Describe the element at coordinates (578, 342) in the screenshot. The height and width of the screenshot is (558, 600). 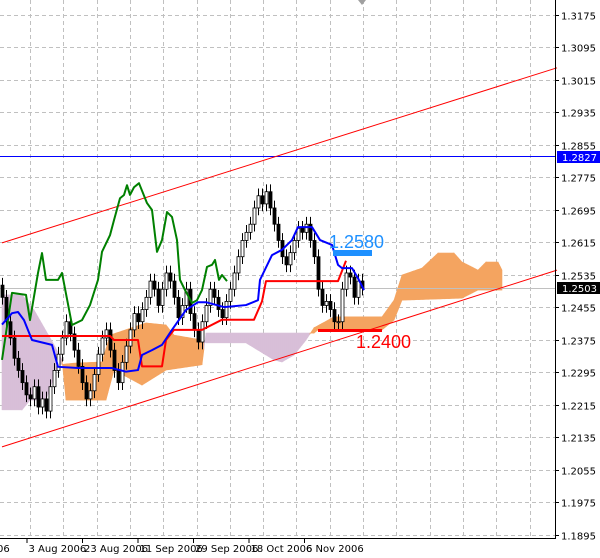
I see `y-tick-label: 1.2375` at that location.